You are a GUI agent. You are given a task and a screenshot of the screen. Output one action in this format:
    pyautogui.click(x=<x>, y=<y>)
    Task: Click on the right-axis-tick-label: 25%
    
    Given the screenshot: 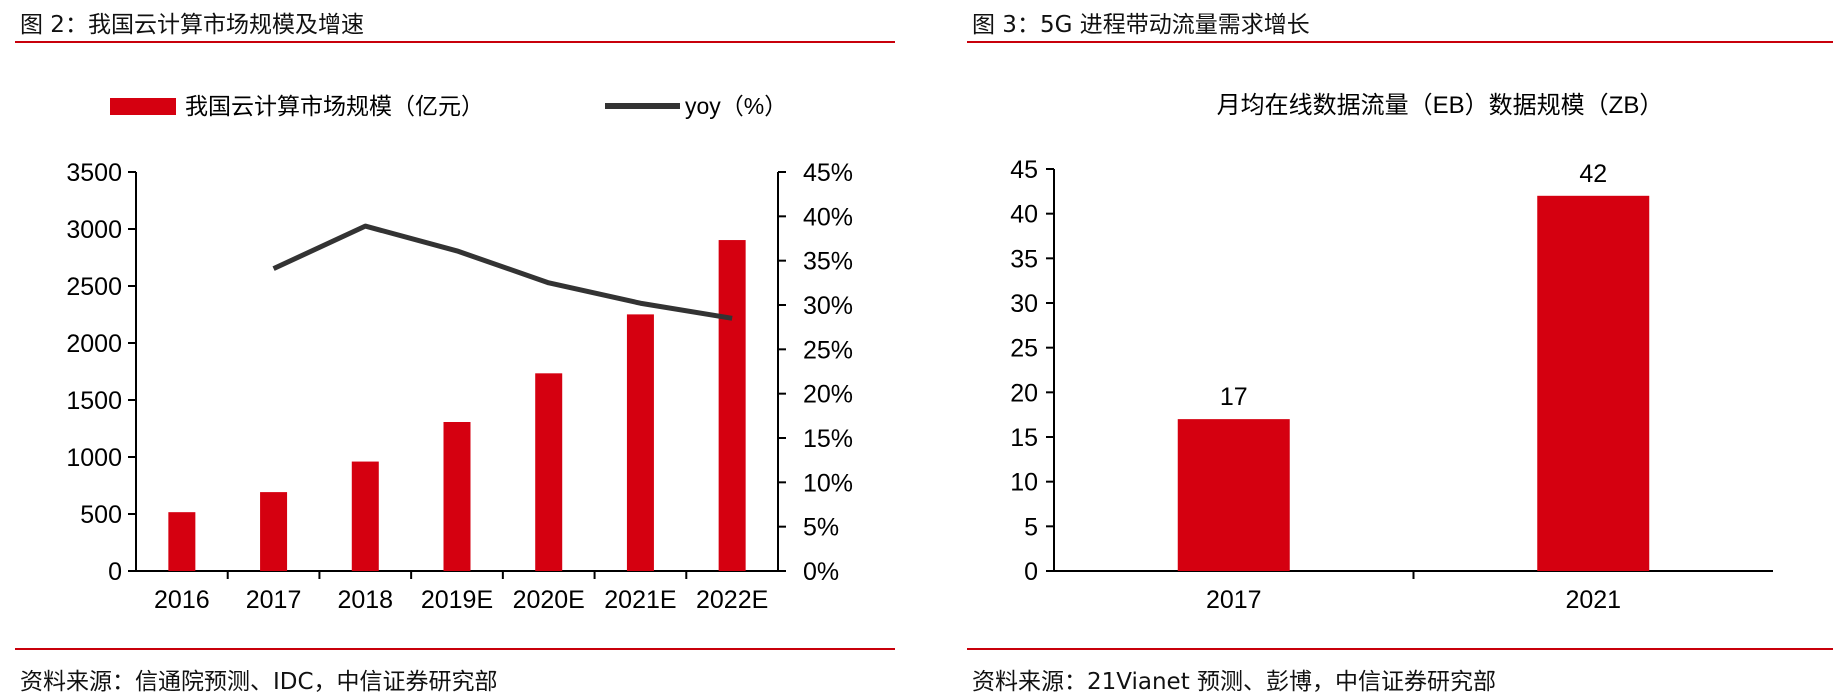 What is the action you would take?
    pyautogui.click(x=828, y=350)
    